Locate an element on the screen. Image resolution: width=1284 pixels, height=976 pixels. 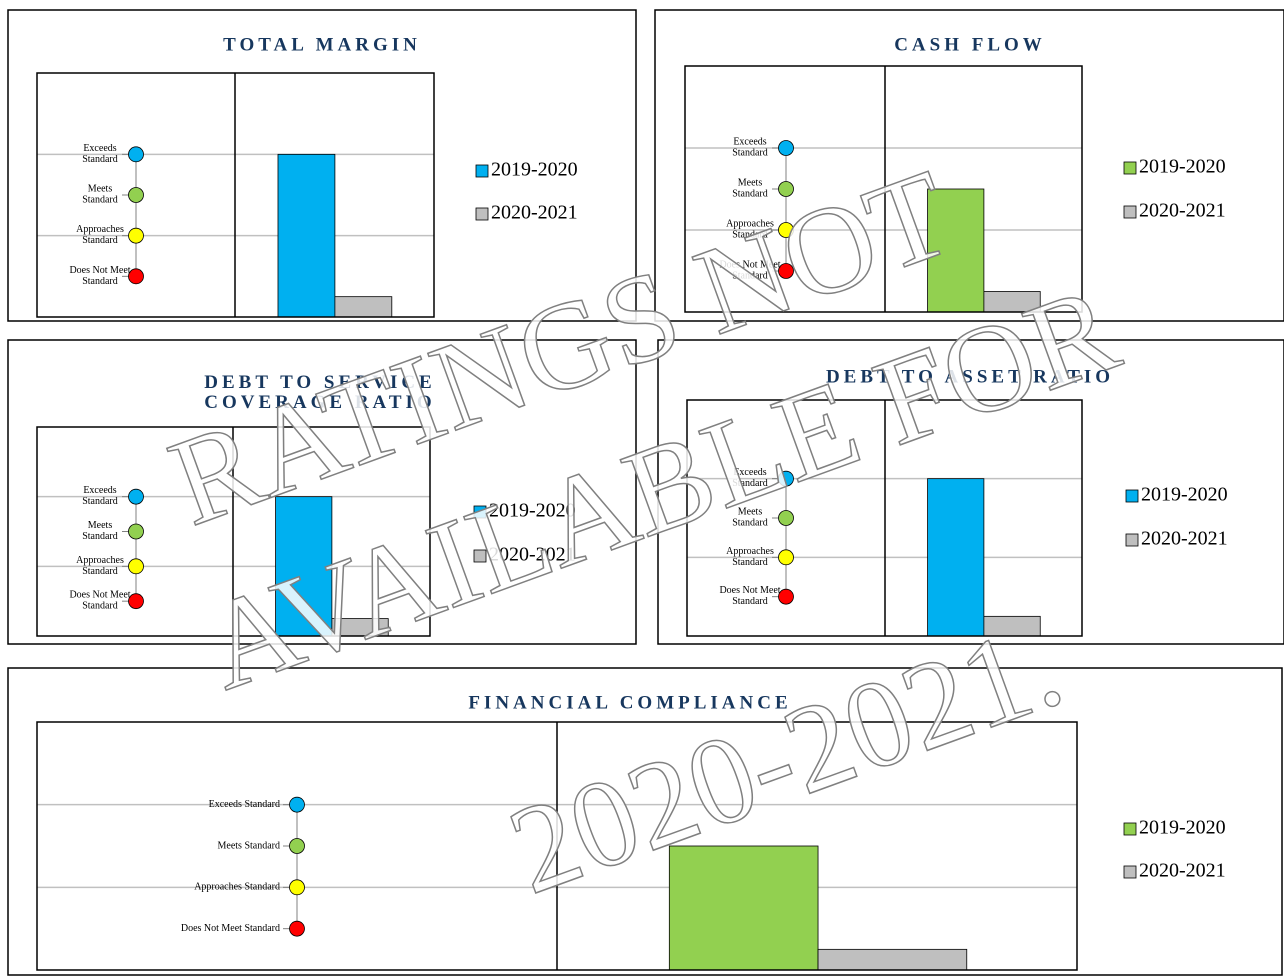
chart-title: DEBT TO SERVICE COVERAGE RATIO is located at coordinates (319, 392).